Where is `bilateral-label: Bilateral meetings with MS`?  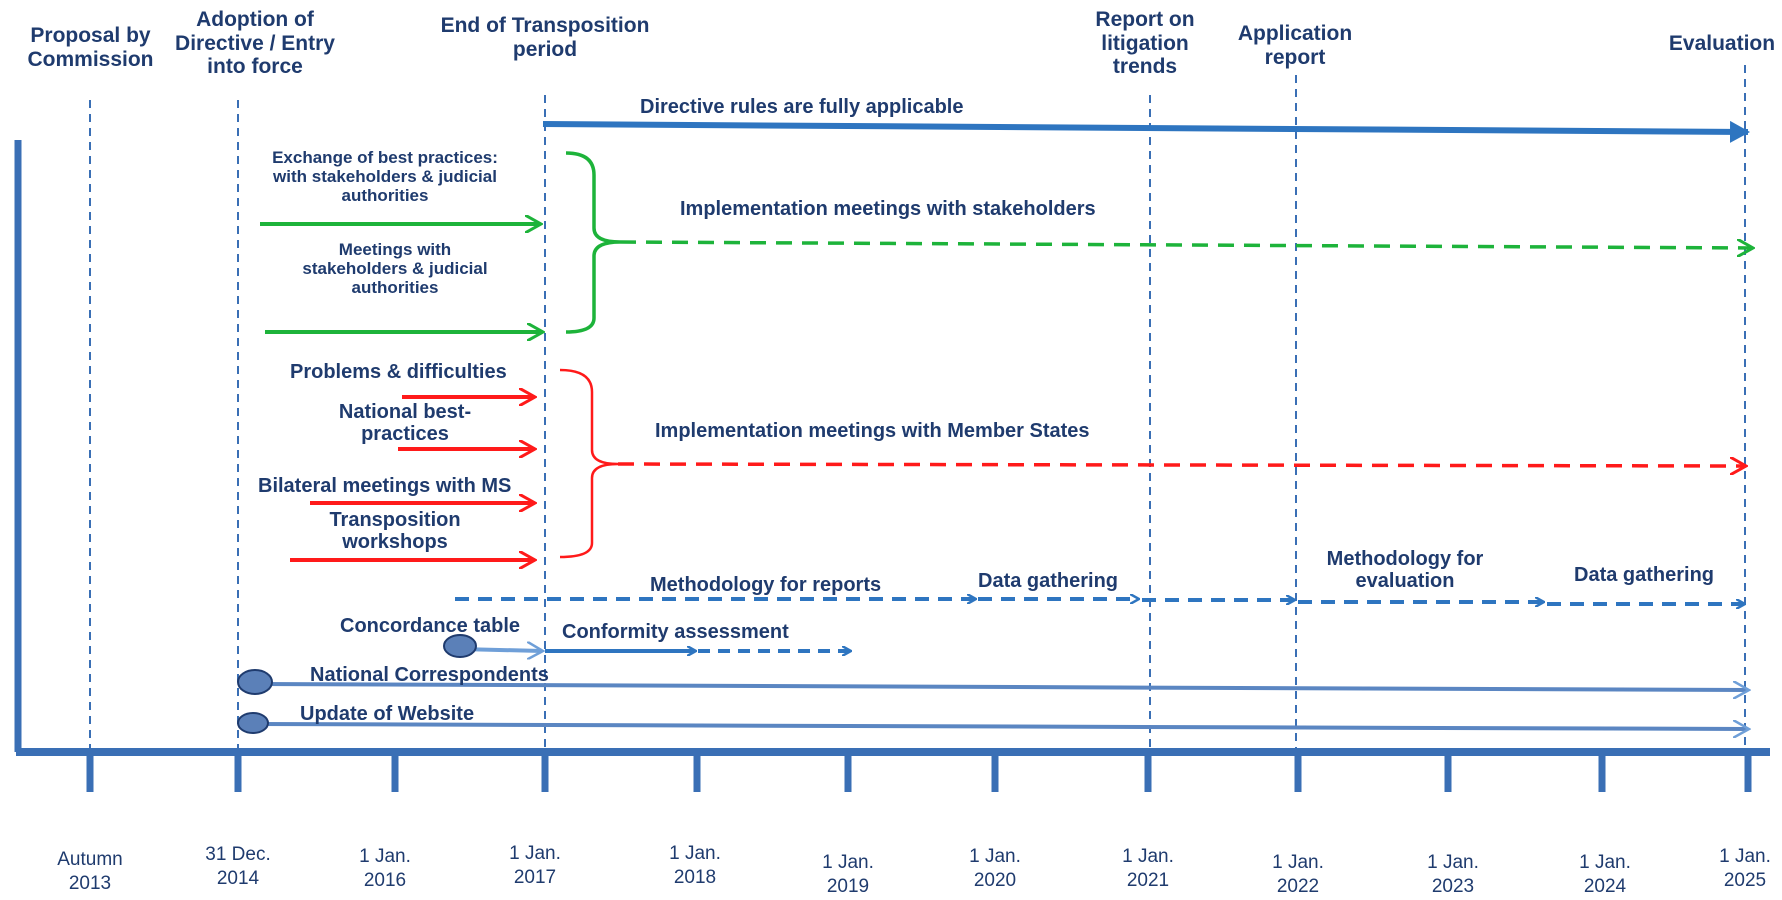
bilateral-label: Bilateral meetings with MS is located at coordinates (385, 486).